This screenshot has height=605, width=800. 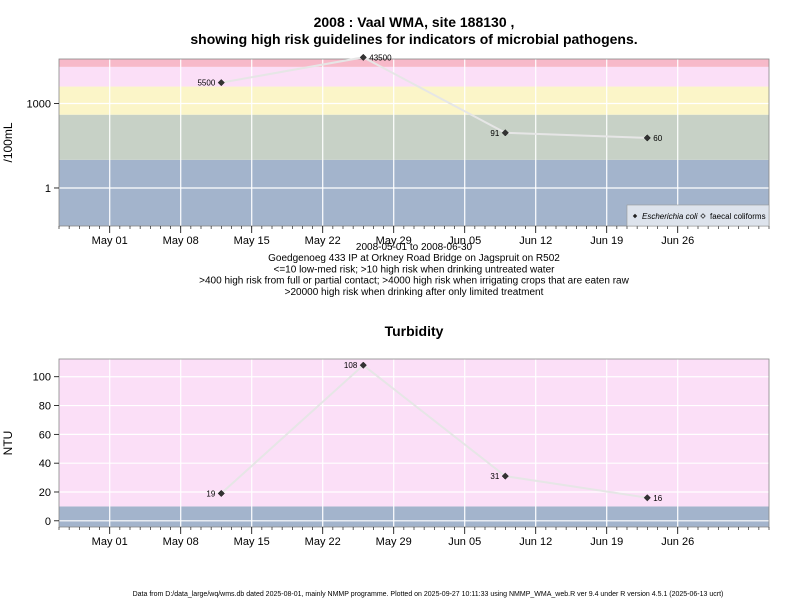 I want to click on microbial-xtick-label-6: Jun 12, so click(x=535, y=241).